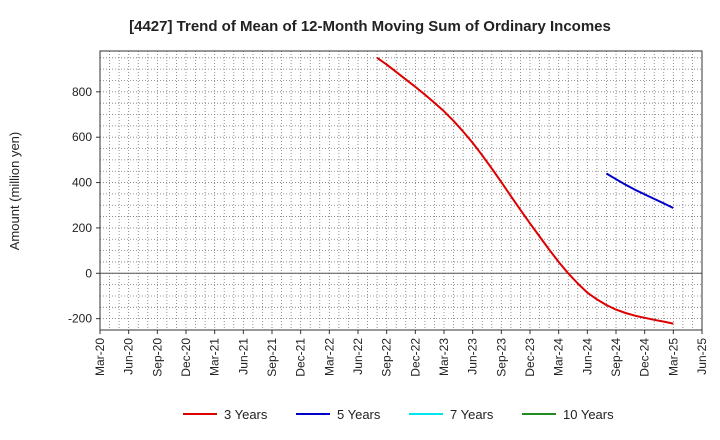 The height and width of the screenshot is (440, 720). I want to click on x-tick-label: Sep-23, so click(501, 357).